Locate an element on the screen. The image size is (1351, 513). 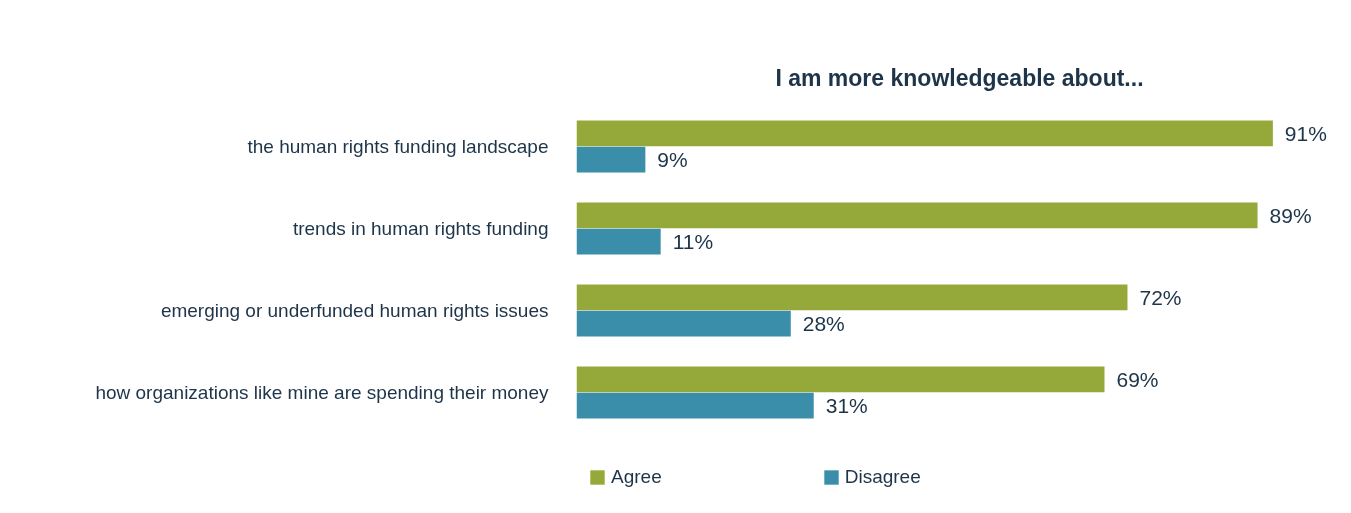
data-label: 31% is located at coordinates (846, 406).